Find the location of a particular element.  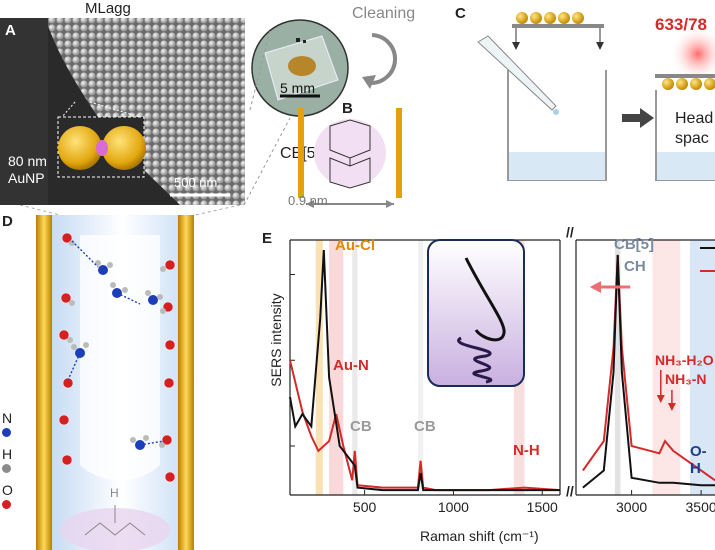

cb-molecule is located at coordinates (102, 148).